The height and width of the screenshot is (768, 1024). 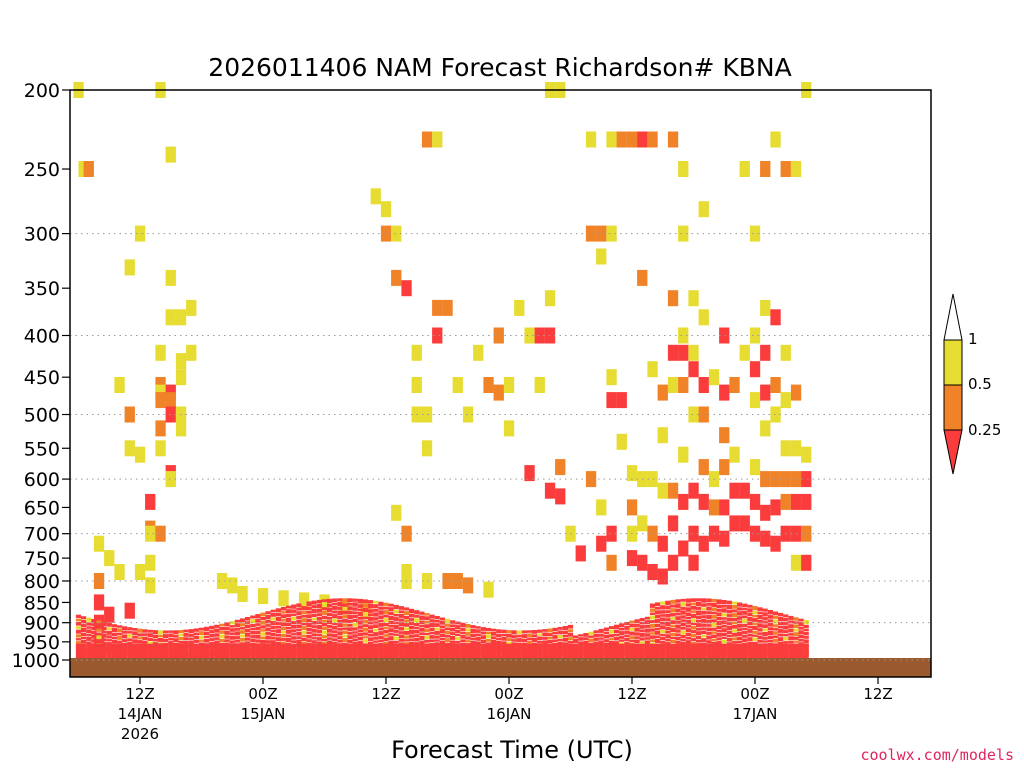 I want to click on chart-title: 2026011406 NAM Forecast Richardson# KBNA, so click(x=499, y=67).